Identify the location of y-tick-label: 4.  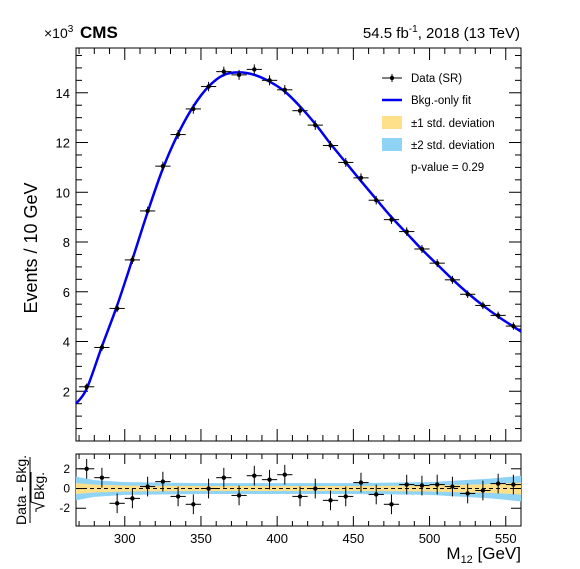
(66, 342).